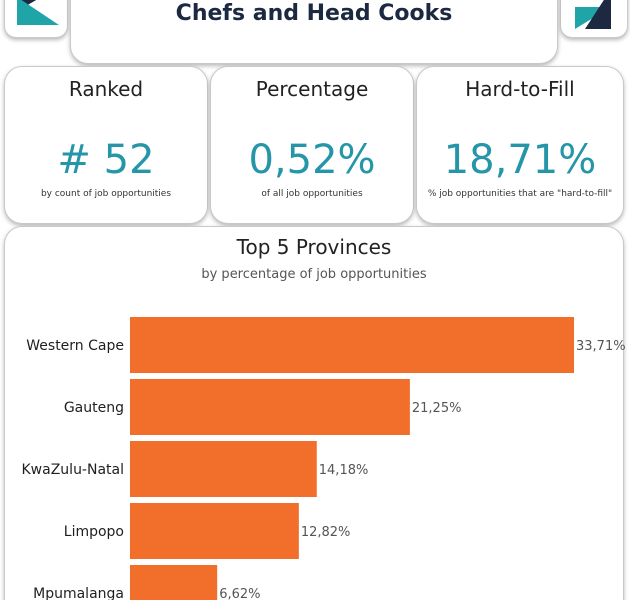 This screenshot has width=630, height=600. What do you see at coordinates (520, 160) in the screenshot?
I see `kpi-value: 18,71%` at bounding box center [520, 160].